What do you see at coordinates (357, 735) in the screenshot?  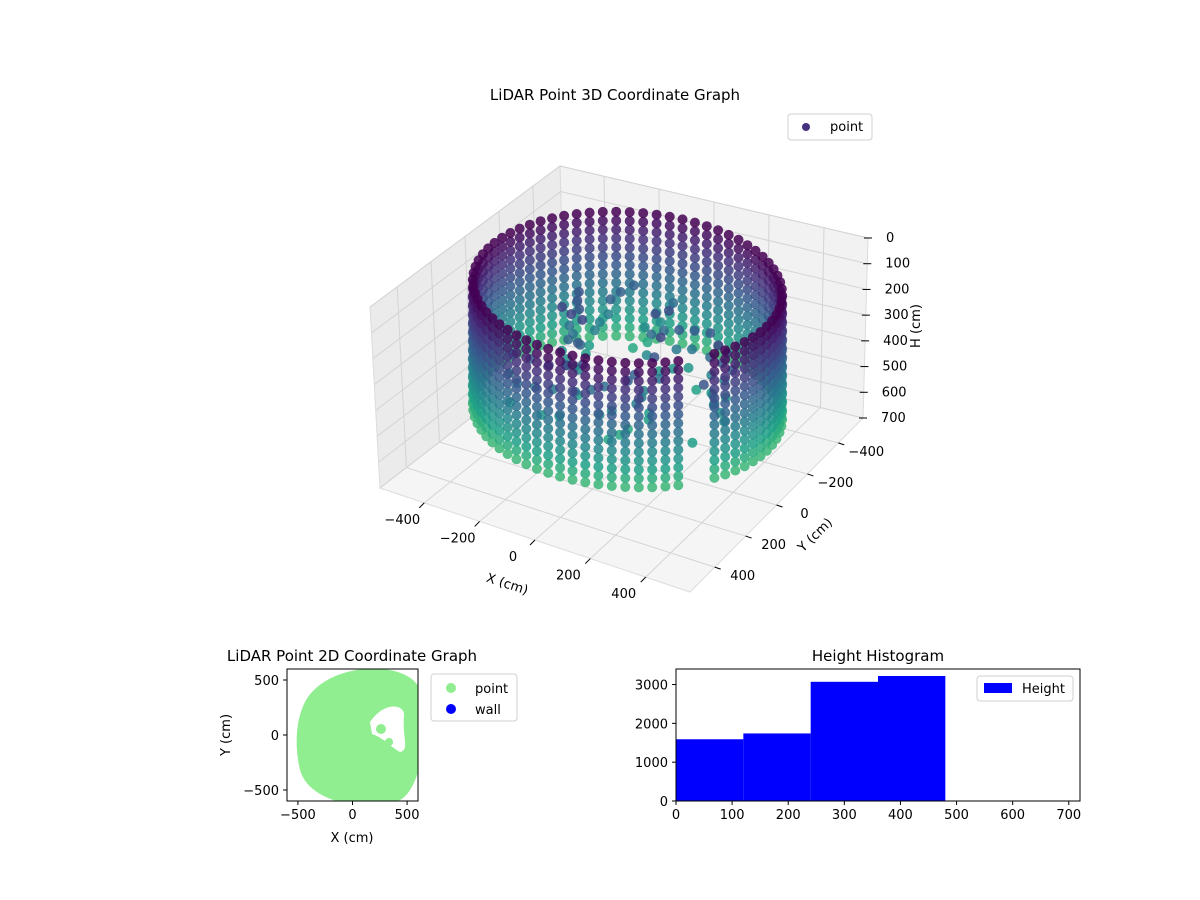 I see `plot-area-2d` at bounding box center [357, 735].